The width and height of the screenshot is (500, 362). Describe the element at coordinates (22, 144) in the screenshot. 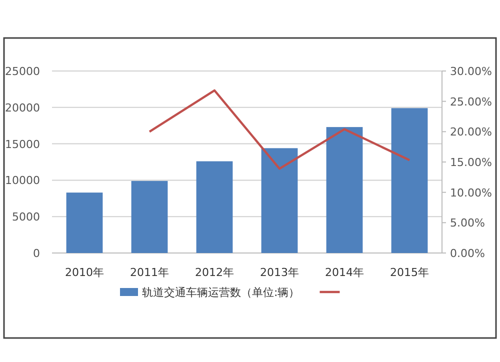

I see `y-tick-label: 15000` at that location.